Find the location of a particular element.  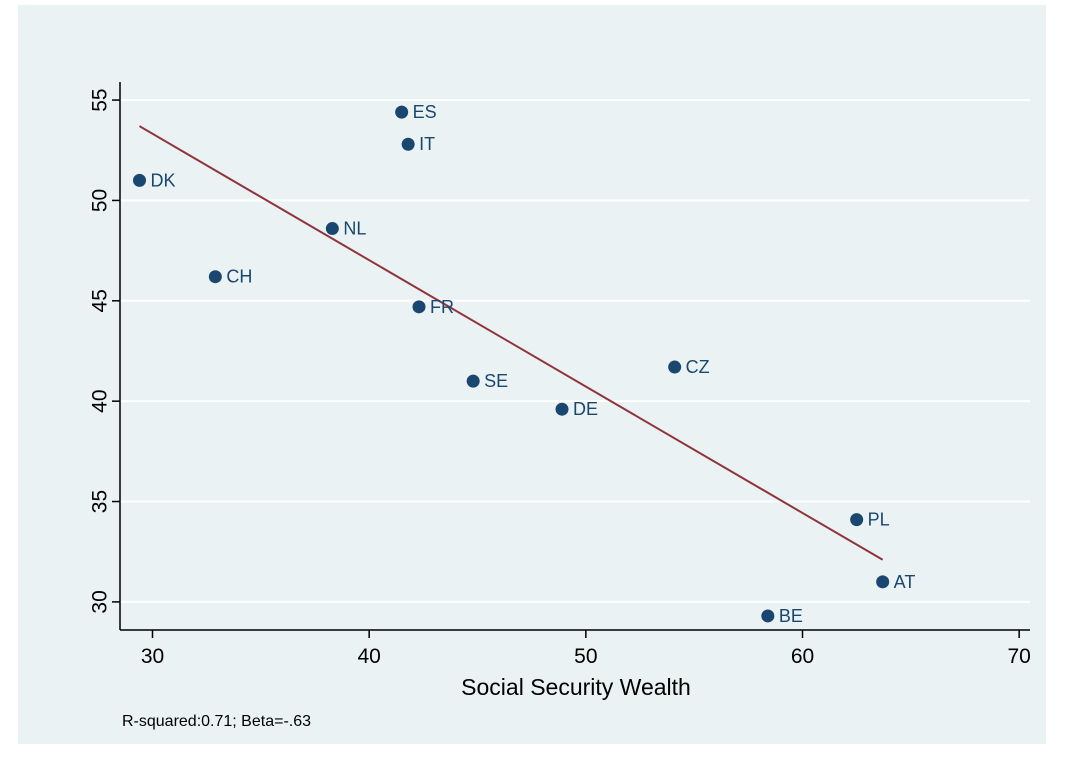

point-label-dk: DK is located at coordinates (163, 180).